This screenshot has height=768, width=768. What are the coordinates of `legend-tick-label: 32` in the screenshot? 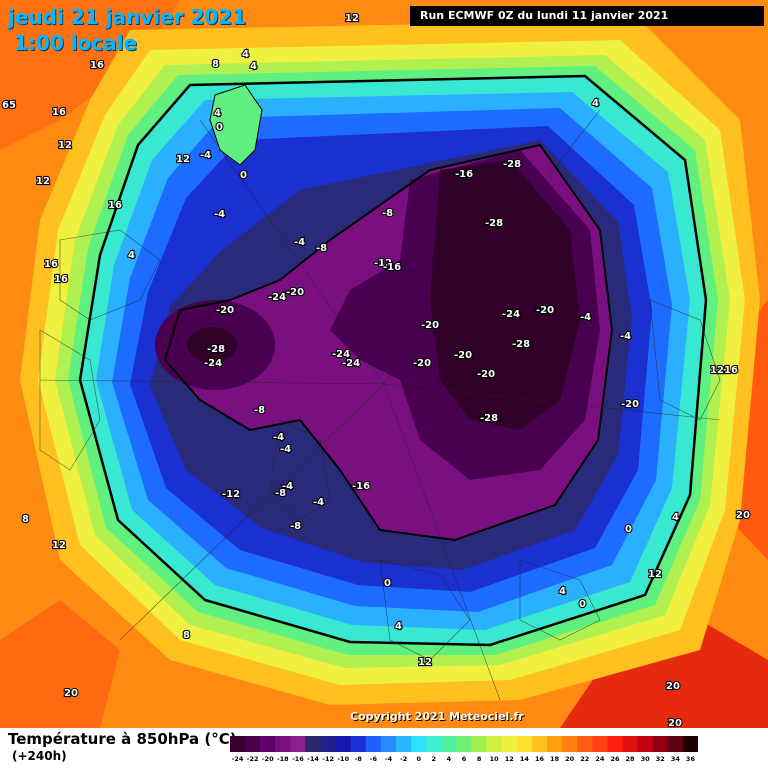 It's located at (660, 759).